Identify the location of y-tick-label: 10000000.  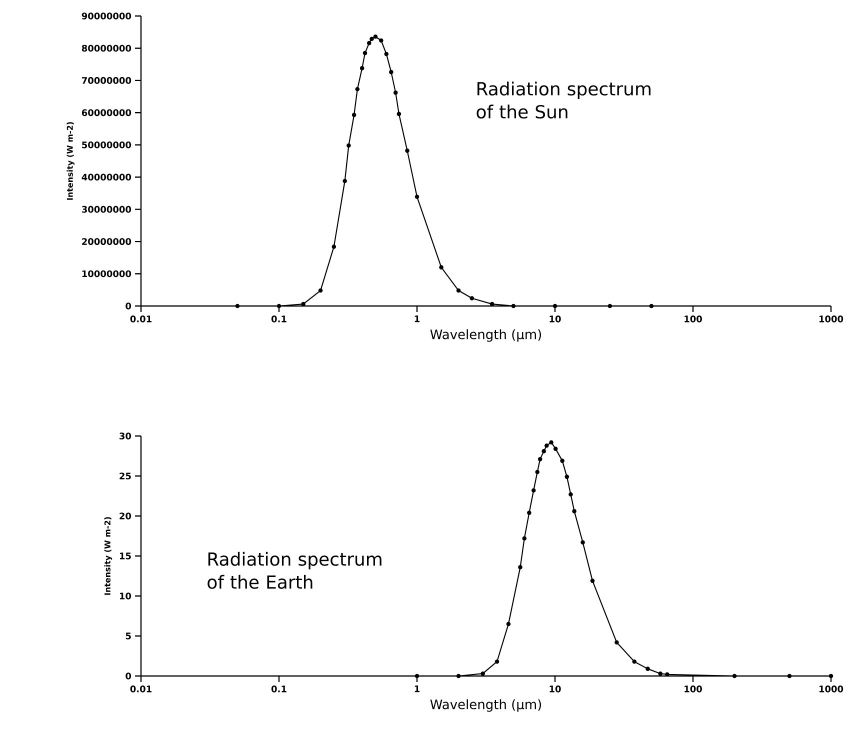
(107, 274).